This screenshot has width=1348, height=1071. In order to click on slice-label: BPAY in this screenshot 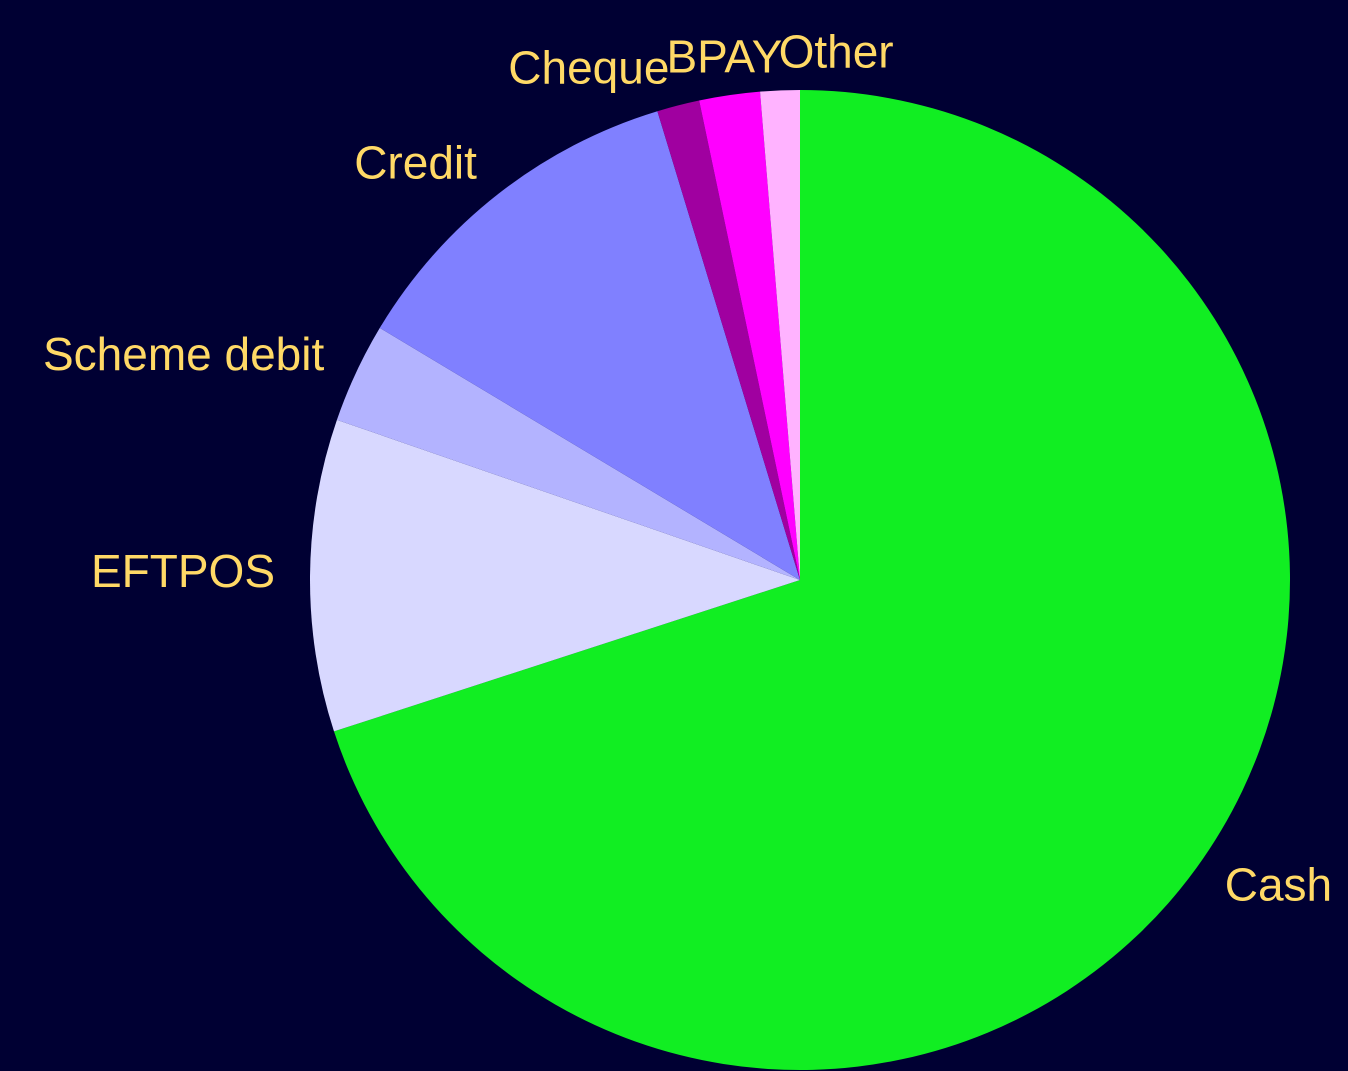, I will do `click(724, 57)`.